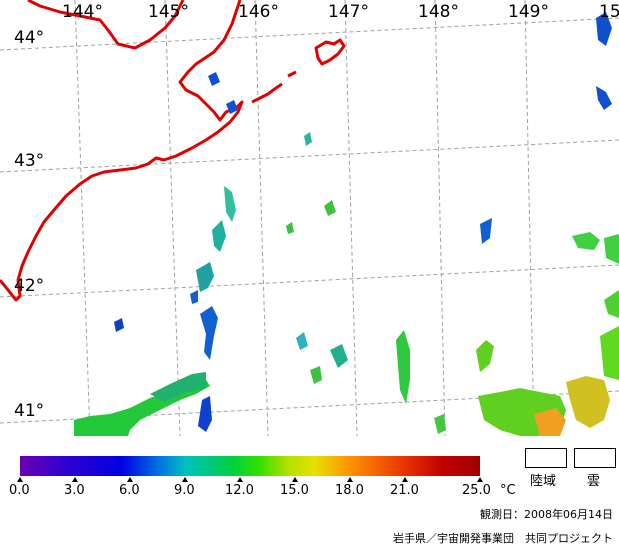 The width and height of the screenshot is (619, 546). Describe the element at coordinates (250, 466) in the screenshot. I see `temperature-colorbar` at that location.